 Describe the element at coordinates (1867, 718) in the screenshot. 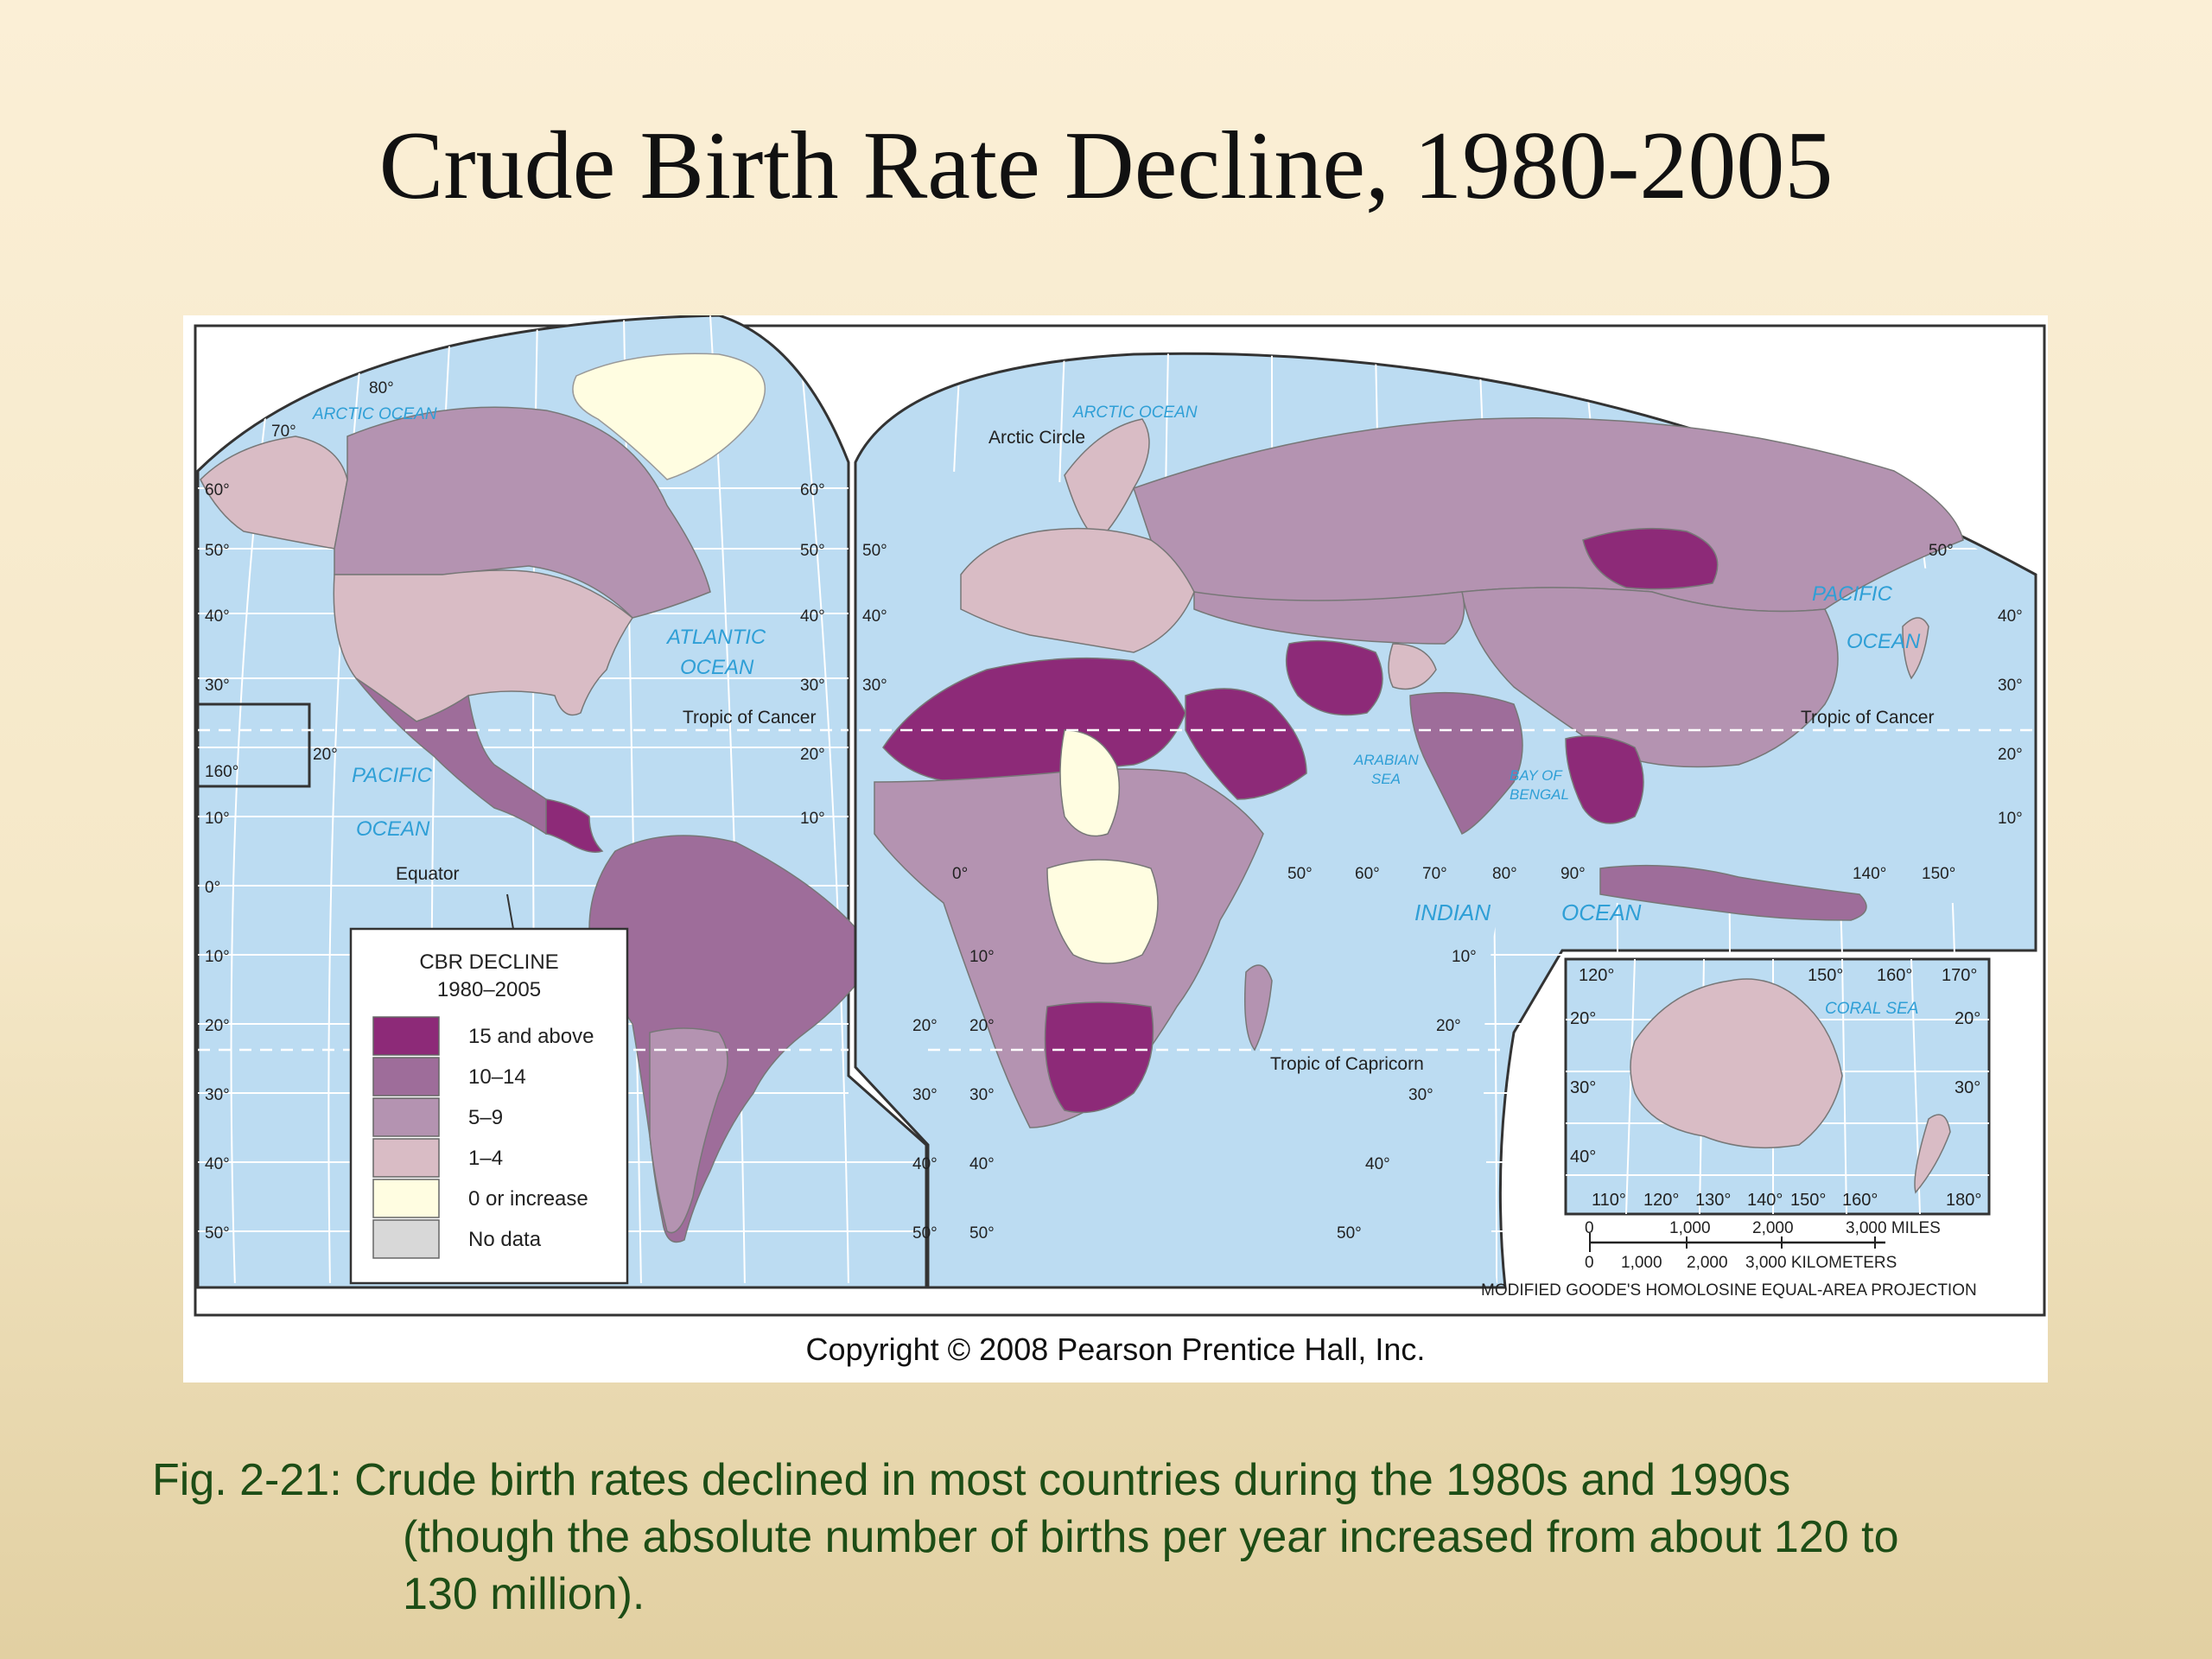

I see `tropic-of-cancer-right: Tropic of Cancer` at that location.